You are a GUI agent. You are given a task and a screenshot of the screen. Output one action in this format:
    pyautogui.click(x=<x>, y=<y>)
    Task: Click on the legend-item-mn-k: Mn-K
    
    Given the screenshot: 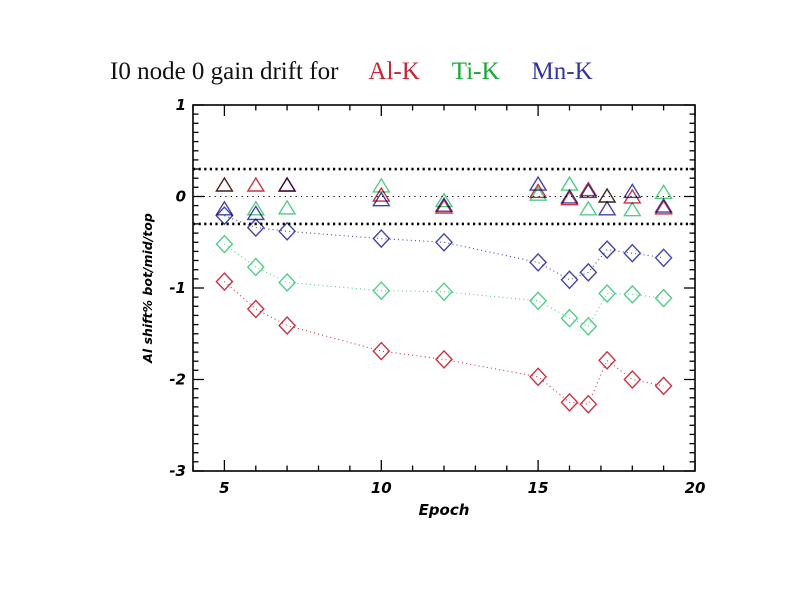 What is the action you would take?
    pyautogui.click(x=562, y=71)
    